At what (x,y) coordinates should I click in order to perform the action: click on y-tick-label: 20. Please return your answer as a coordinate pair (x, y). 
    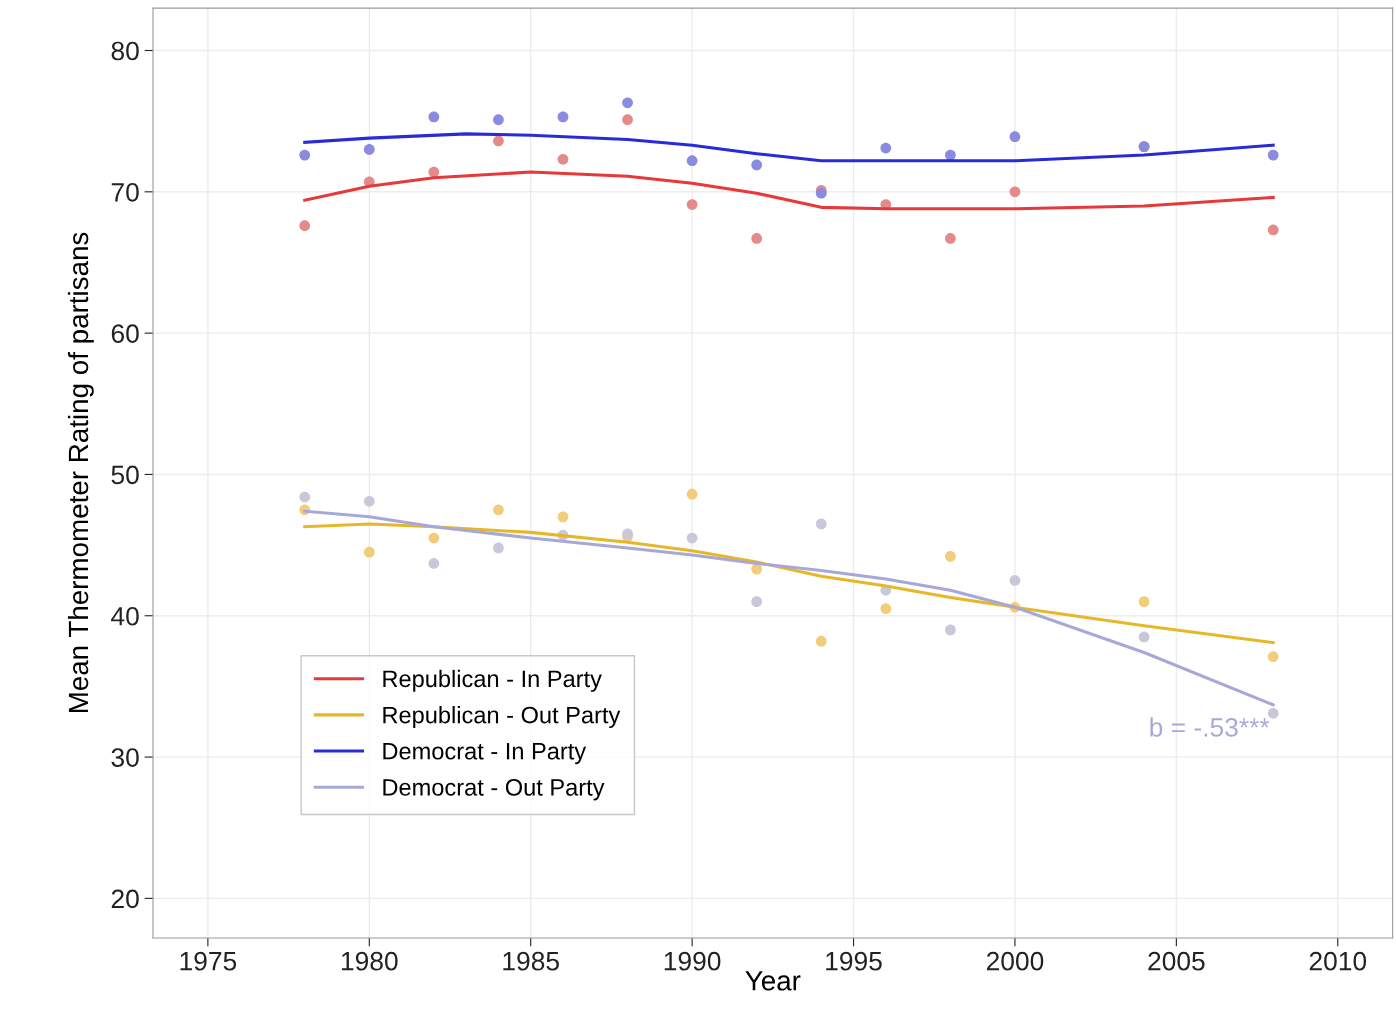
    Looking at the image, I should click on (125, 899).